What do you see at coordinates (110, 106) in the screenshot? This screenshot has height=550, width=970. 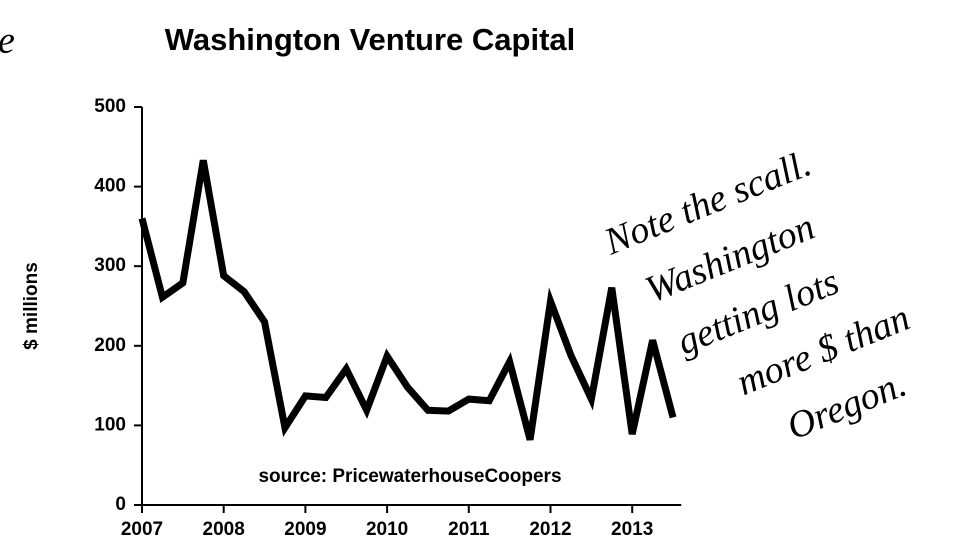 I see `y-tick-label: 500` at bounding box center [110, 106].